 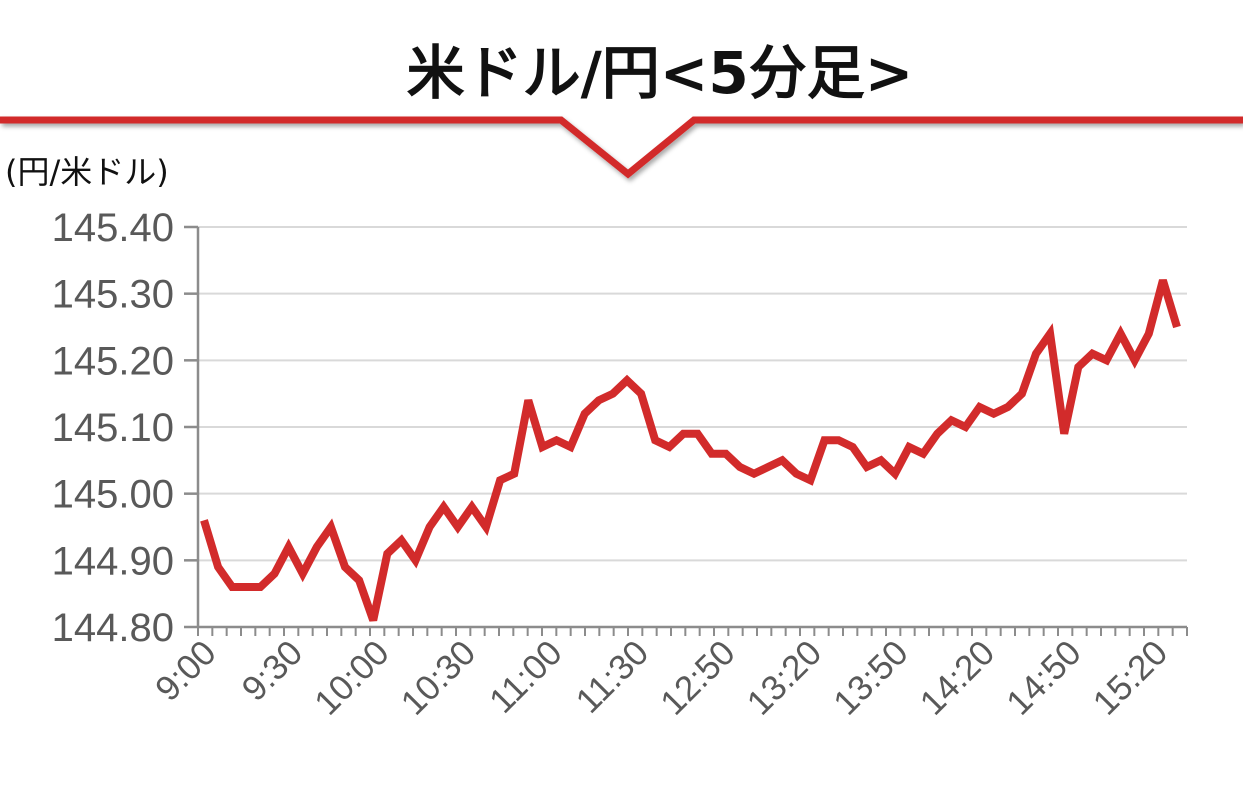 I want to click on x-tick-label: 10:00, so click(x=352, y=678).